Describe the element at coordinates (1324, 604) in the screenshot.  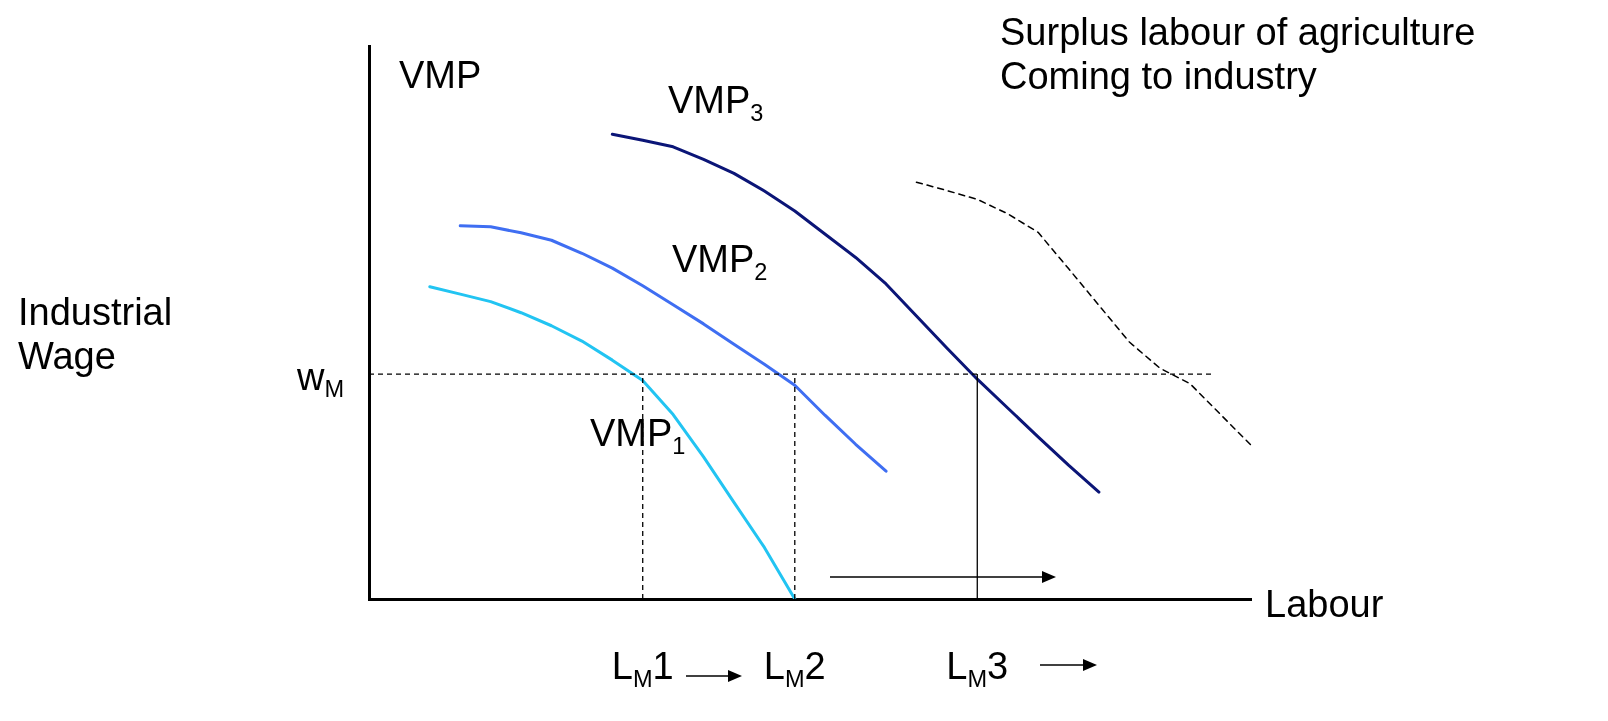
I see `x-axis-title: Labour` at that location.